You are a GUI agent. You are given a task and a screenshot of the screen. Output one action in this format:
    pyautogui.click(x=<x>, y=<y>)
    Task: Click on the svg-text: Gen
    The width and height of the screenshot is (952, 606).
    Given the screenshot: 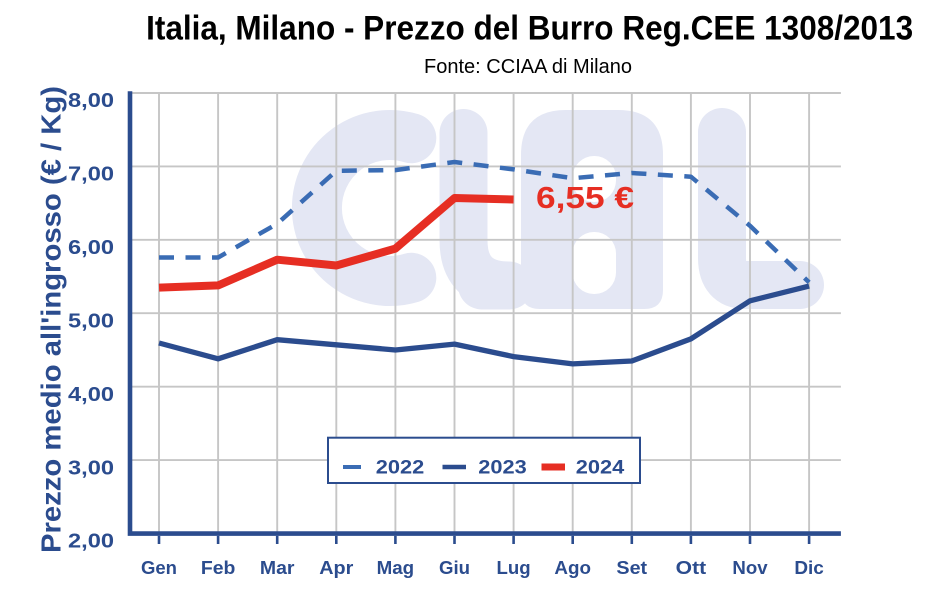 What is the action you would take?
    pyautogui.click(x=159, y=568)
    